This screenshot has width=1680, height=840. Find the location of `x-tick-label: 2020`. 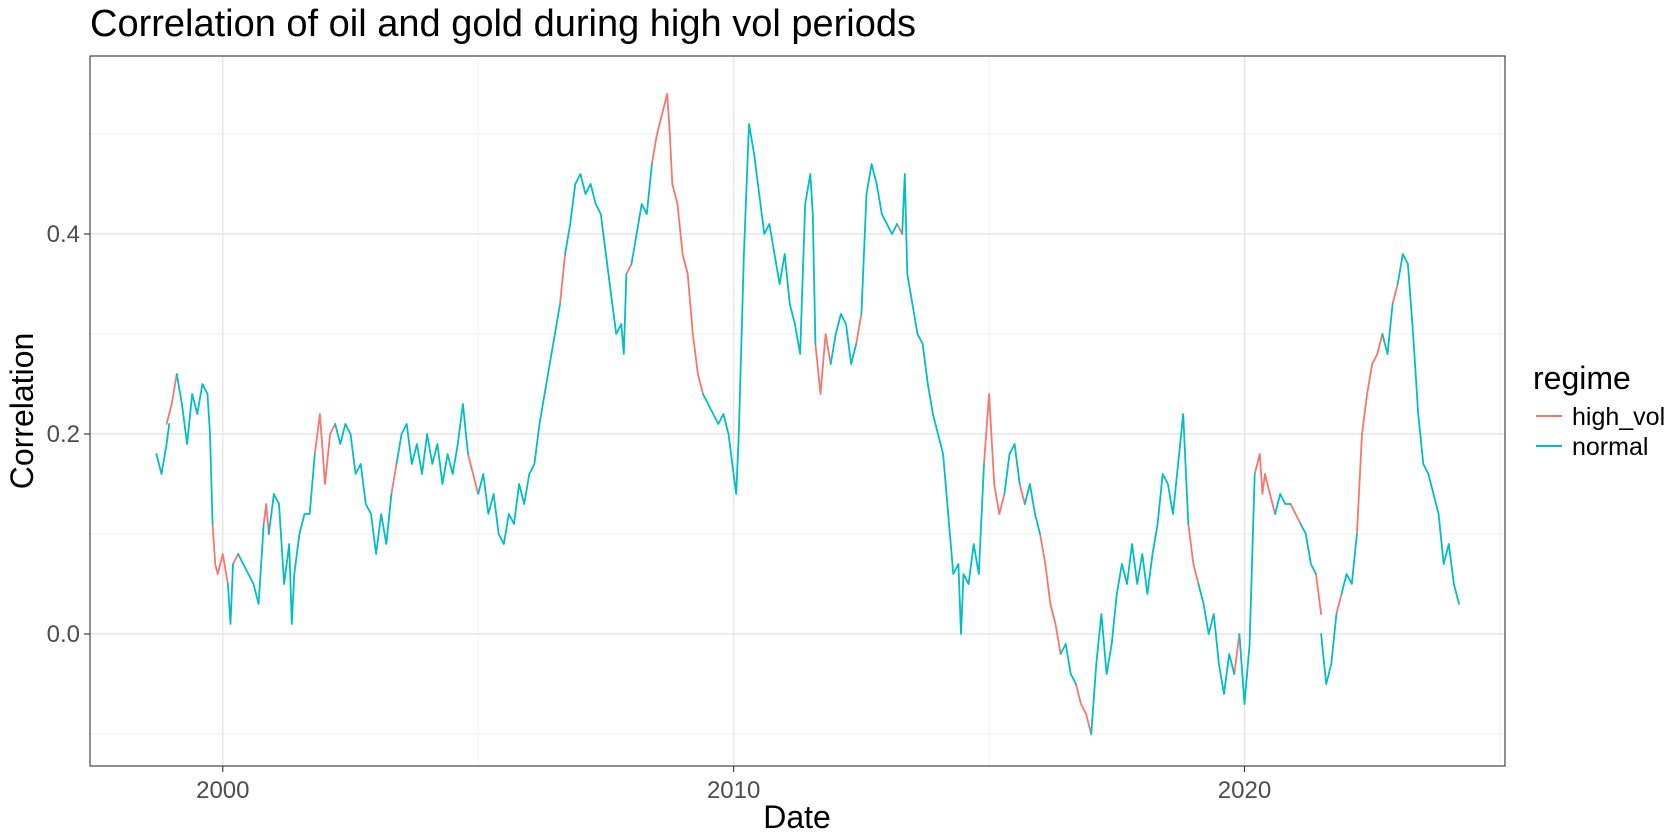

x-tick-label: 2020 is located at coordinates (1244, 790).